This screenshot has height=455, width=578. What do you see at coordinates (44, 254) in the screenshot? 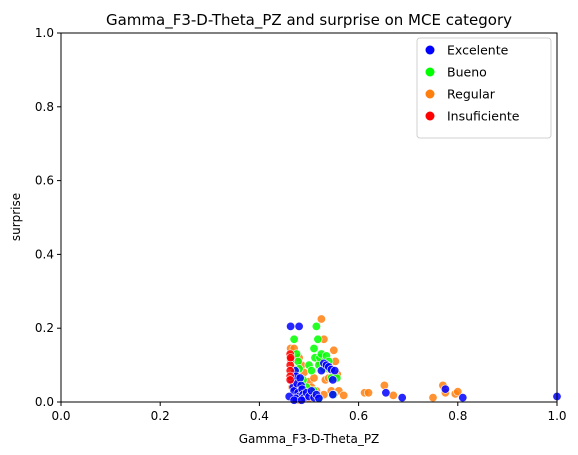
I see `y-tick-label: 0.4` at bounding box center [44, 254].